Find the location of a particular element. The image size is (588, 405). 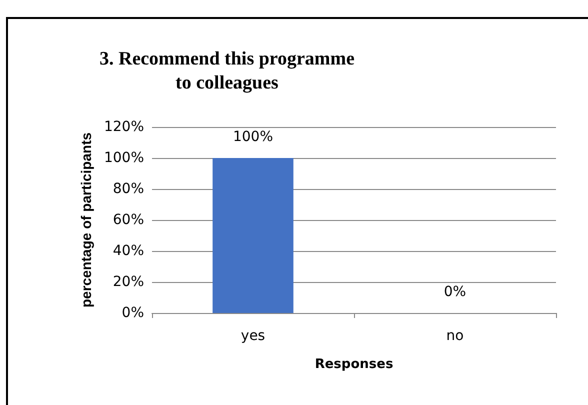

y-tick-label: 20% is located at coordinates (128, 282).